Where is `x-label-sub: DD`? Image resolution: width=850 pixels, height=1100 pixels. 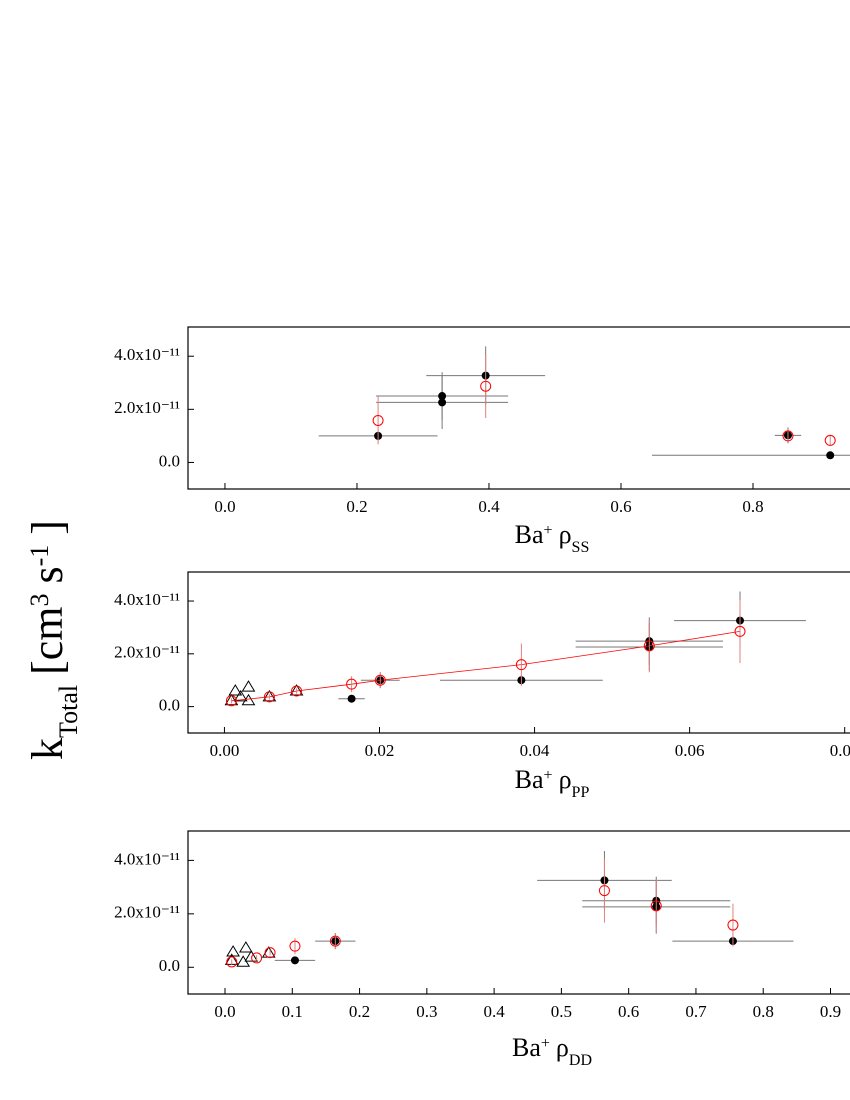 x-label-sub: DD is located at coordinates (580, 1060).